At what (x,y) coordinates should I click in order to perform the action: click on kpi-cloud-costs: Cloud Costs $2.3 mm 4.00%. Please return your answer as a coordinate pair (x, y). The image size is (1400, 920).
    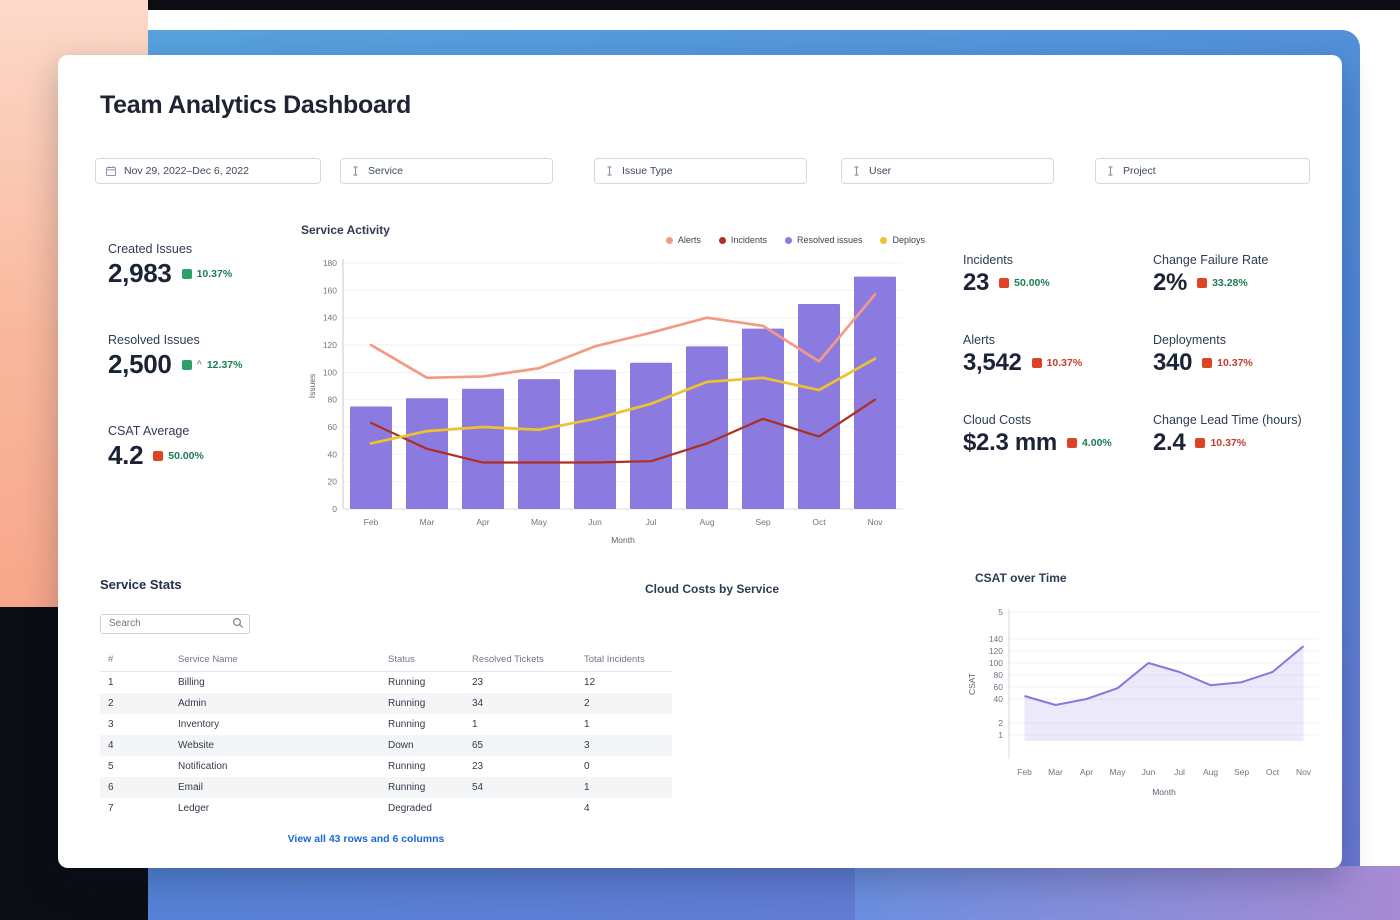
    Looking at the image, I should click on (1058, 434).